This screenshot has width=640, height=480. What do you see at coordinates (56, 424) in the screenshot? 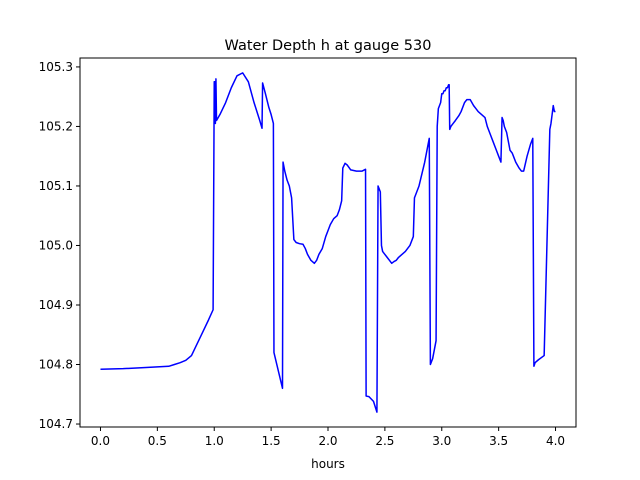
I see `y-tick-label: 104.7` at bounding box center [56, 424].